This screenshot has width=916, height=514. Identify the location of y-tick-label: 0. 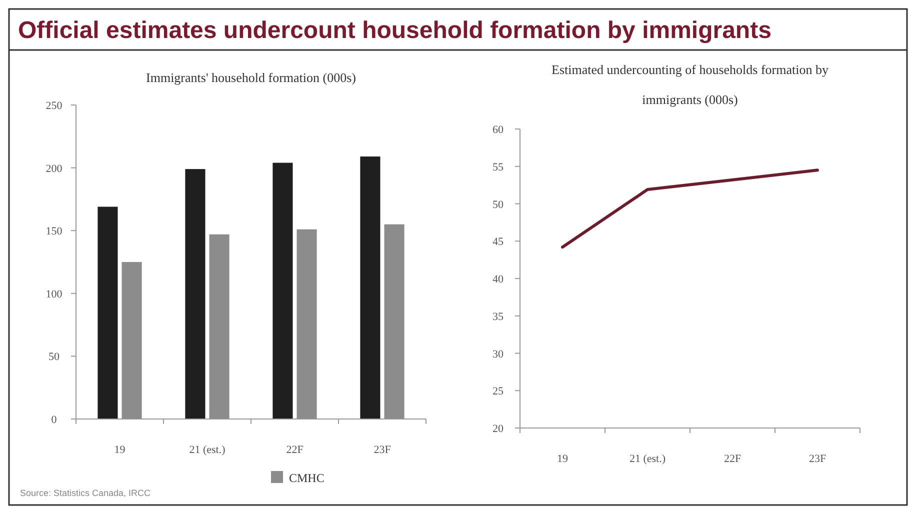
(54, 420).